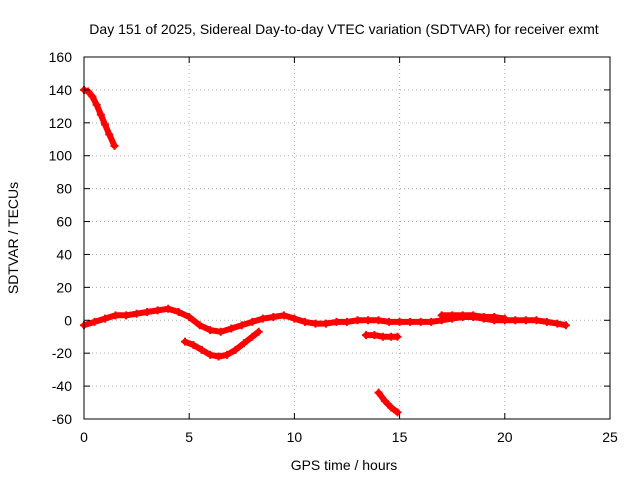 This screenshot has width=640, height=480. I want to click on x-tick-label: 15, so click(400, 437).